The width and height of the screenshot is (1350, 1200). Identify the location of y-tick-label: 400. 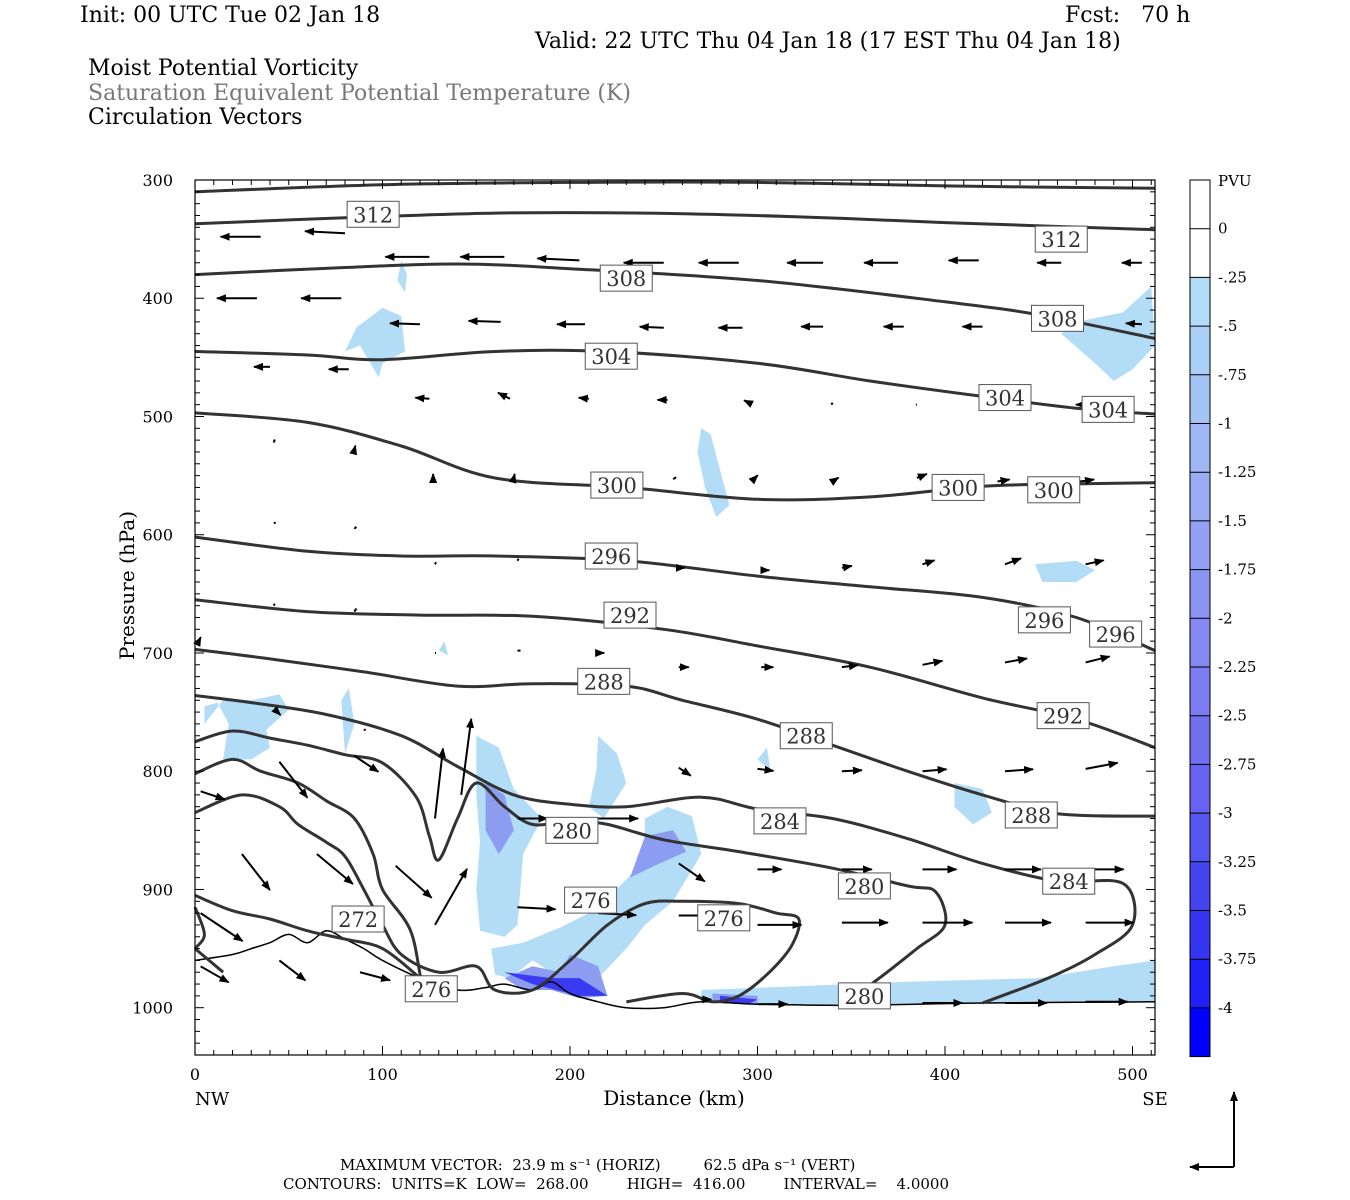
(157, 298).